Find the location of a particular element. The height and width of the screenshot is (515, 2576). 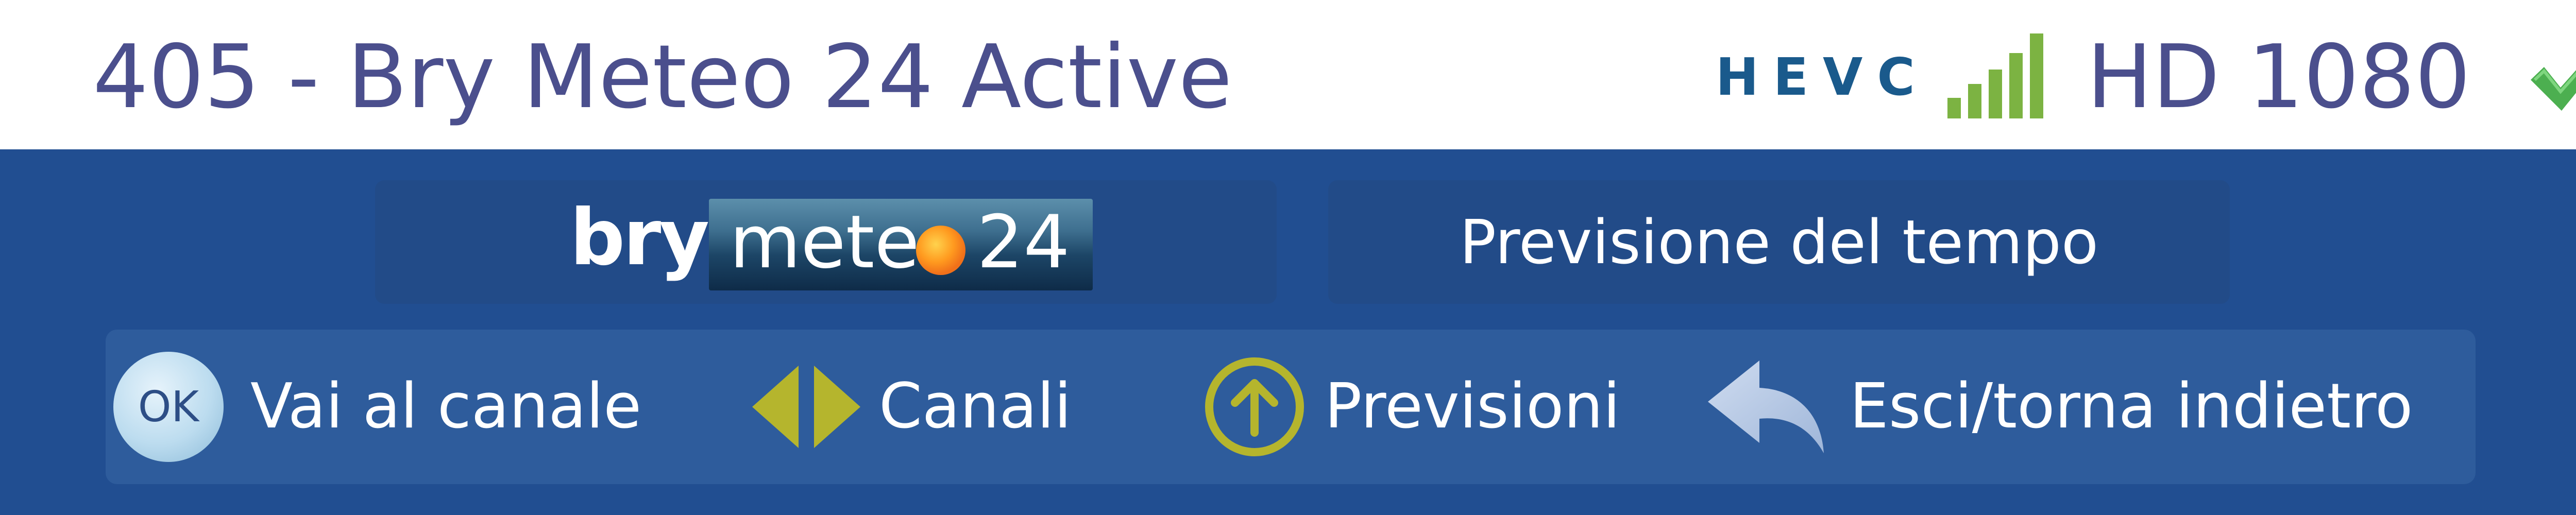

help-item-forecasts: Previsioni is located at coordinates (1411, 407).